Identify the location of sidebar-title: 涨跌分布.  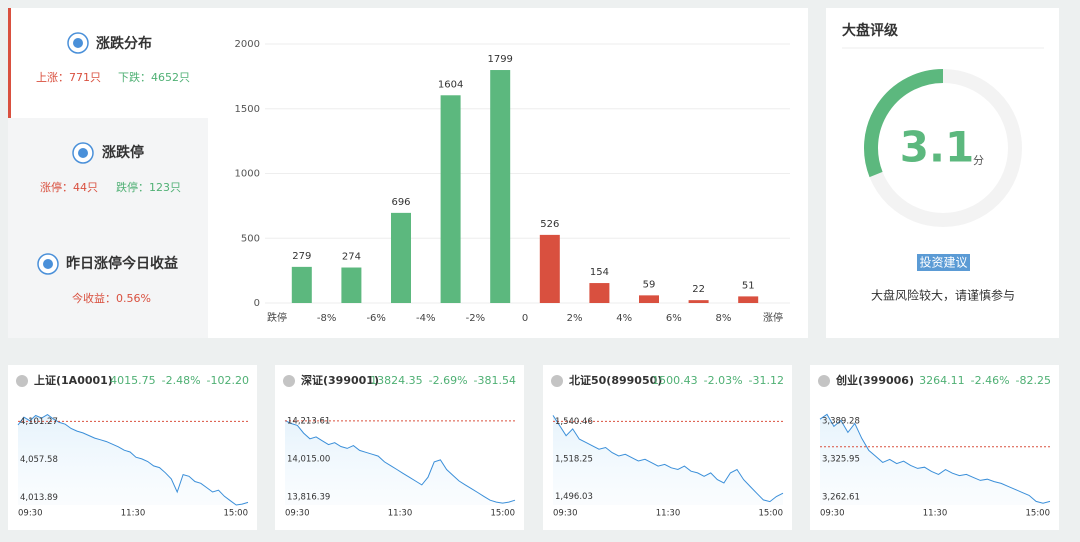
(124, 43).